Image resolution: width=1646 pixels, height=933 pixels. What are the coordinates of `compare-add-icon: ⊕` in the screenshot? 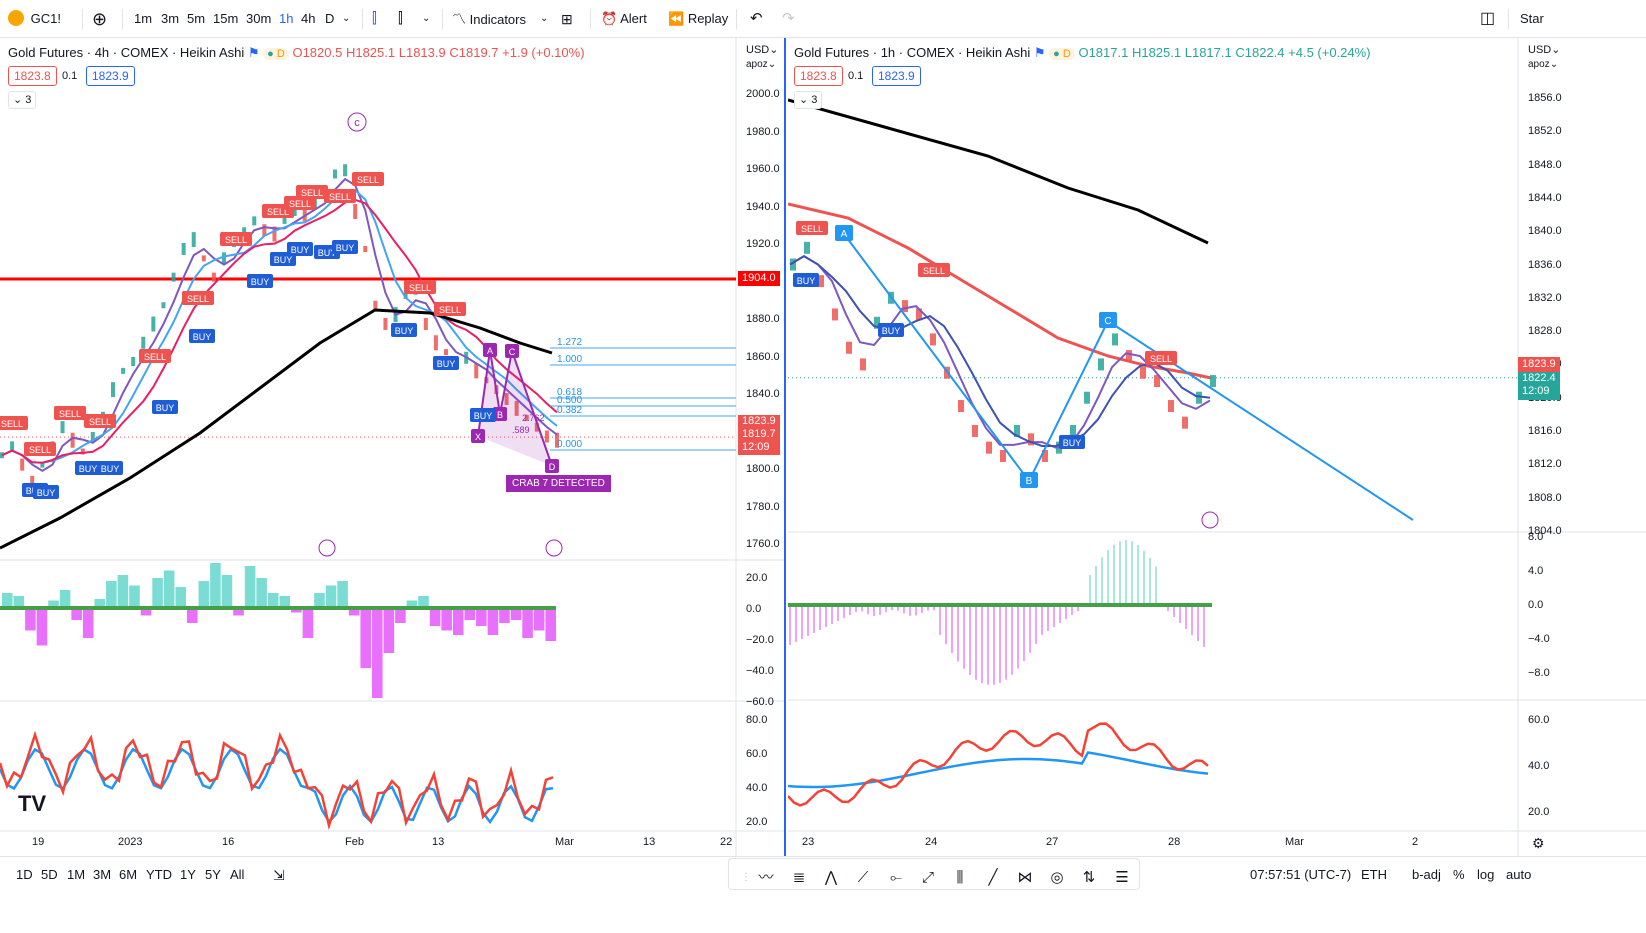 It's located at (100, 19).